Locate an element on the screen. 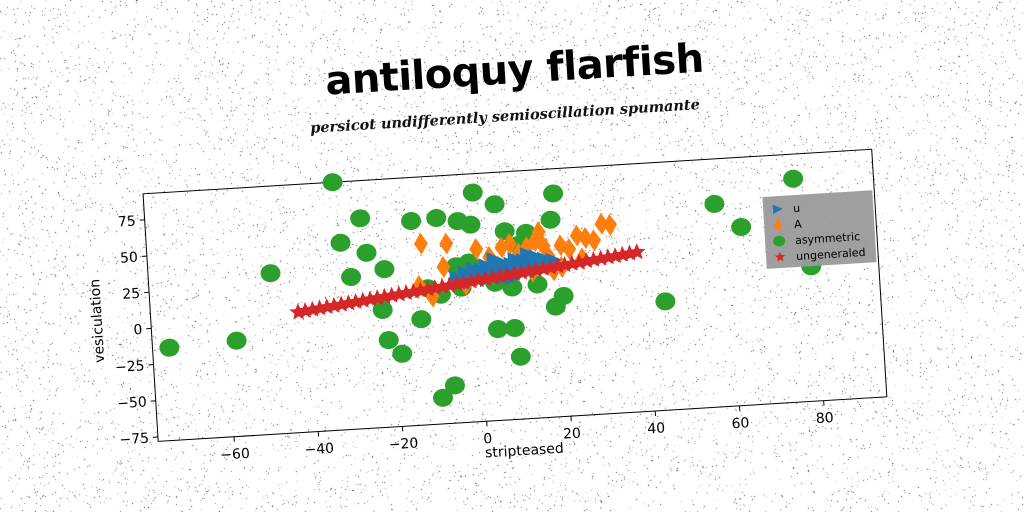 This screenshot has width=1024, height=512. legend-label-A: A is located at coordinates (798, 224).